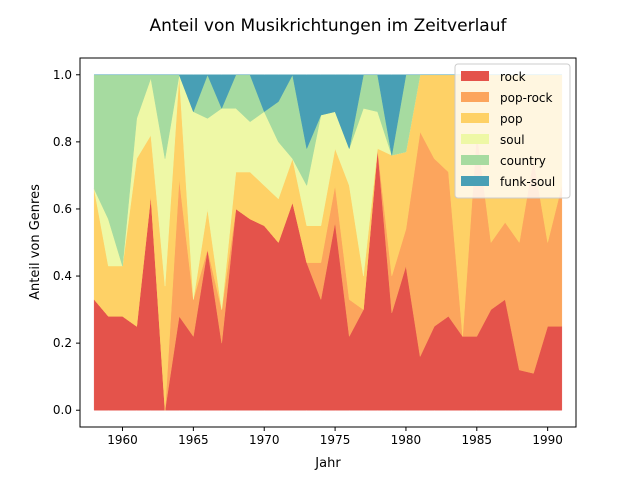 This screenshot has height=480, width=640. What do you see at coordinates (62, 343) in the screenshot?
I see `y-tick-label-0.2: 0.2` at bounding box center [62, 343].